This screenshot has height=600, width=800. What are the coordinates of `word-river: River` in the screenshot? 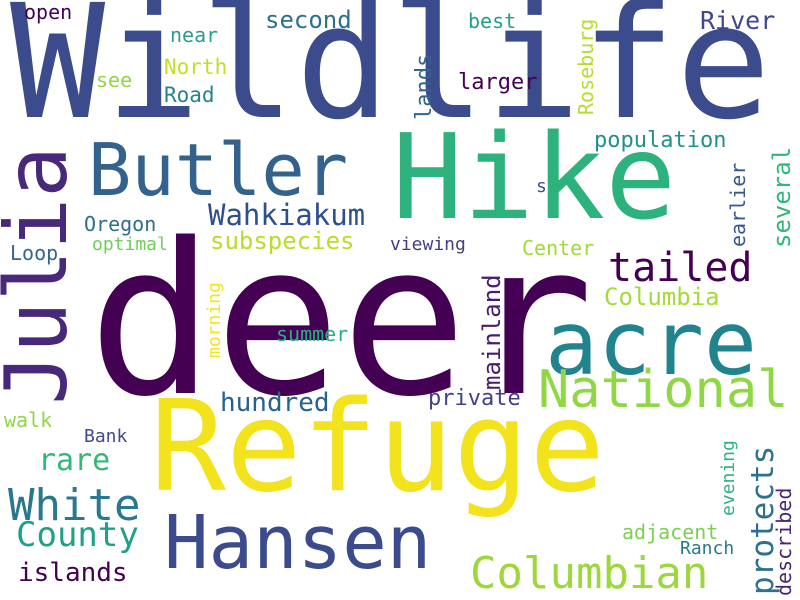 It's located at (738, 20).